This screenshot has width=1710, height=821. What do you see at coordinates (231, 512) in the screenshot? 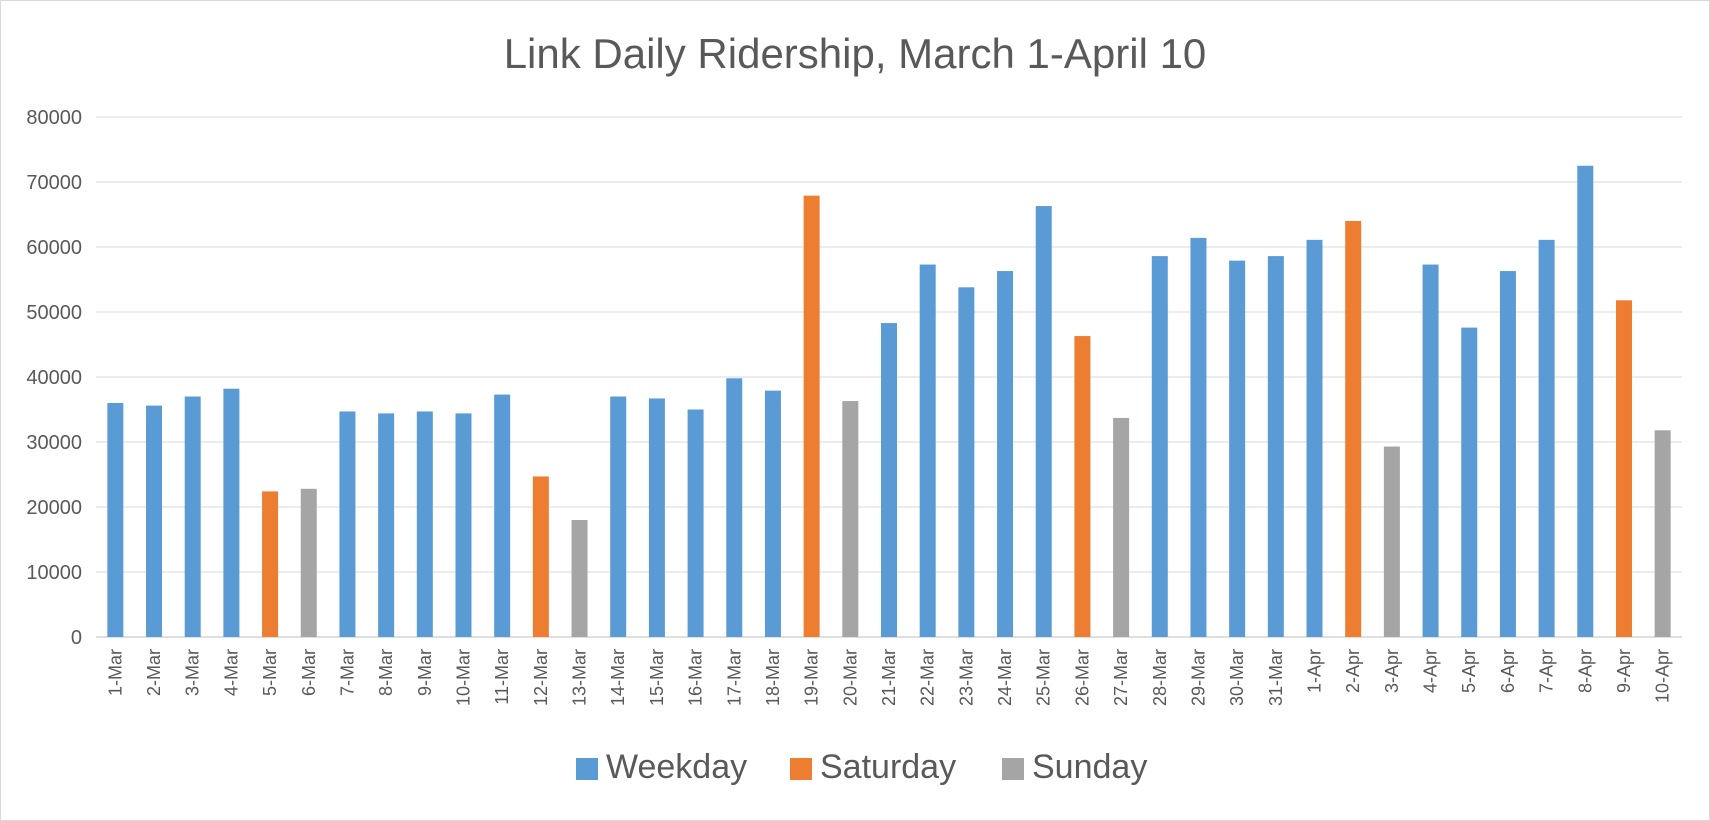
I see `bar-weekday-4-mar` at bounding box center [231, 512].